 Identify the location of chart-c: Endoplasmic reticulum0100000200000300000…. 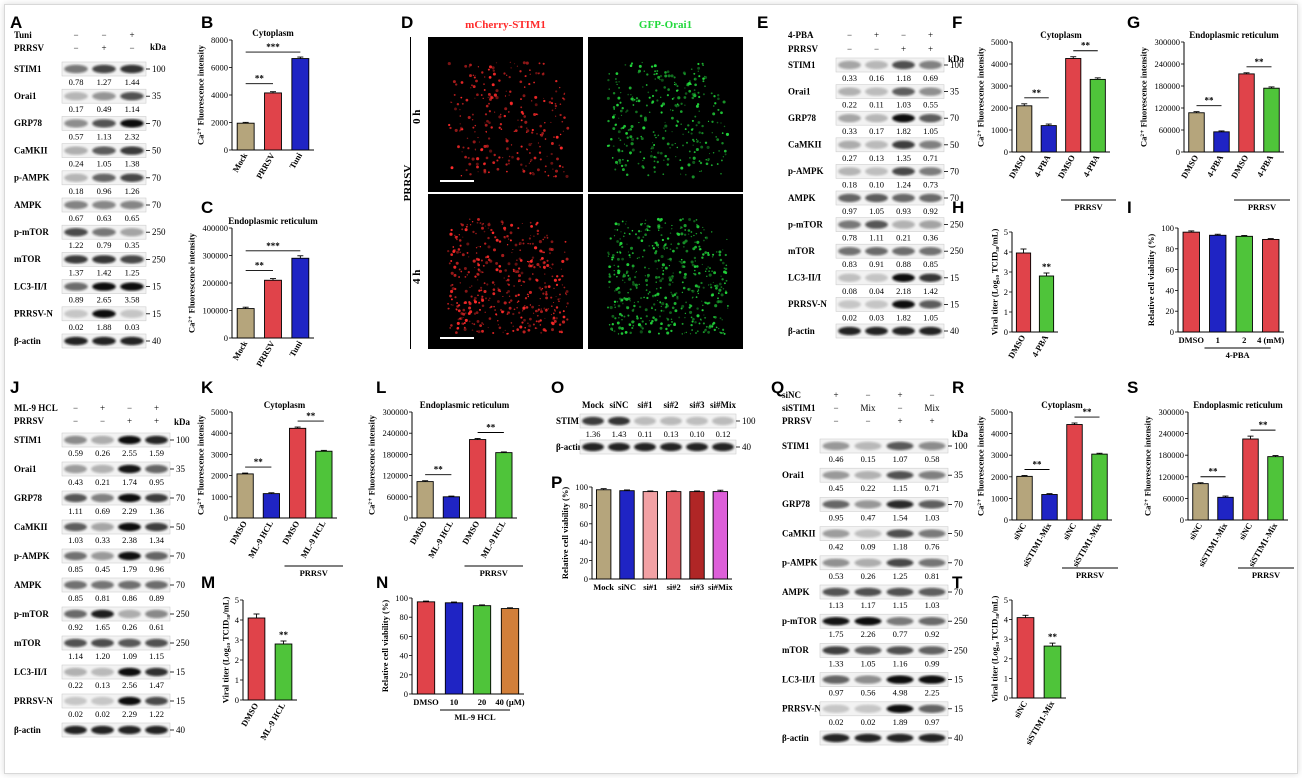
(252, 292).